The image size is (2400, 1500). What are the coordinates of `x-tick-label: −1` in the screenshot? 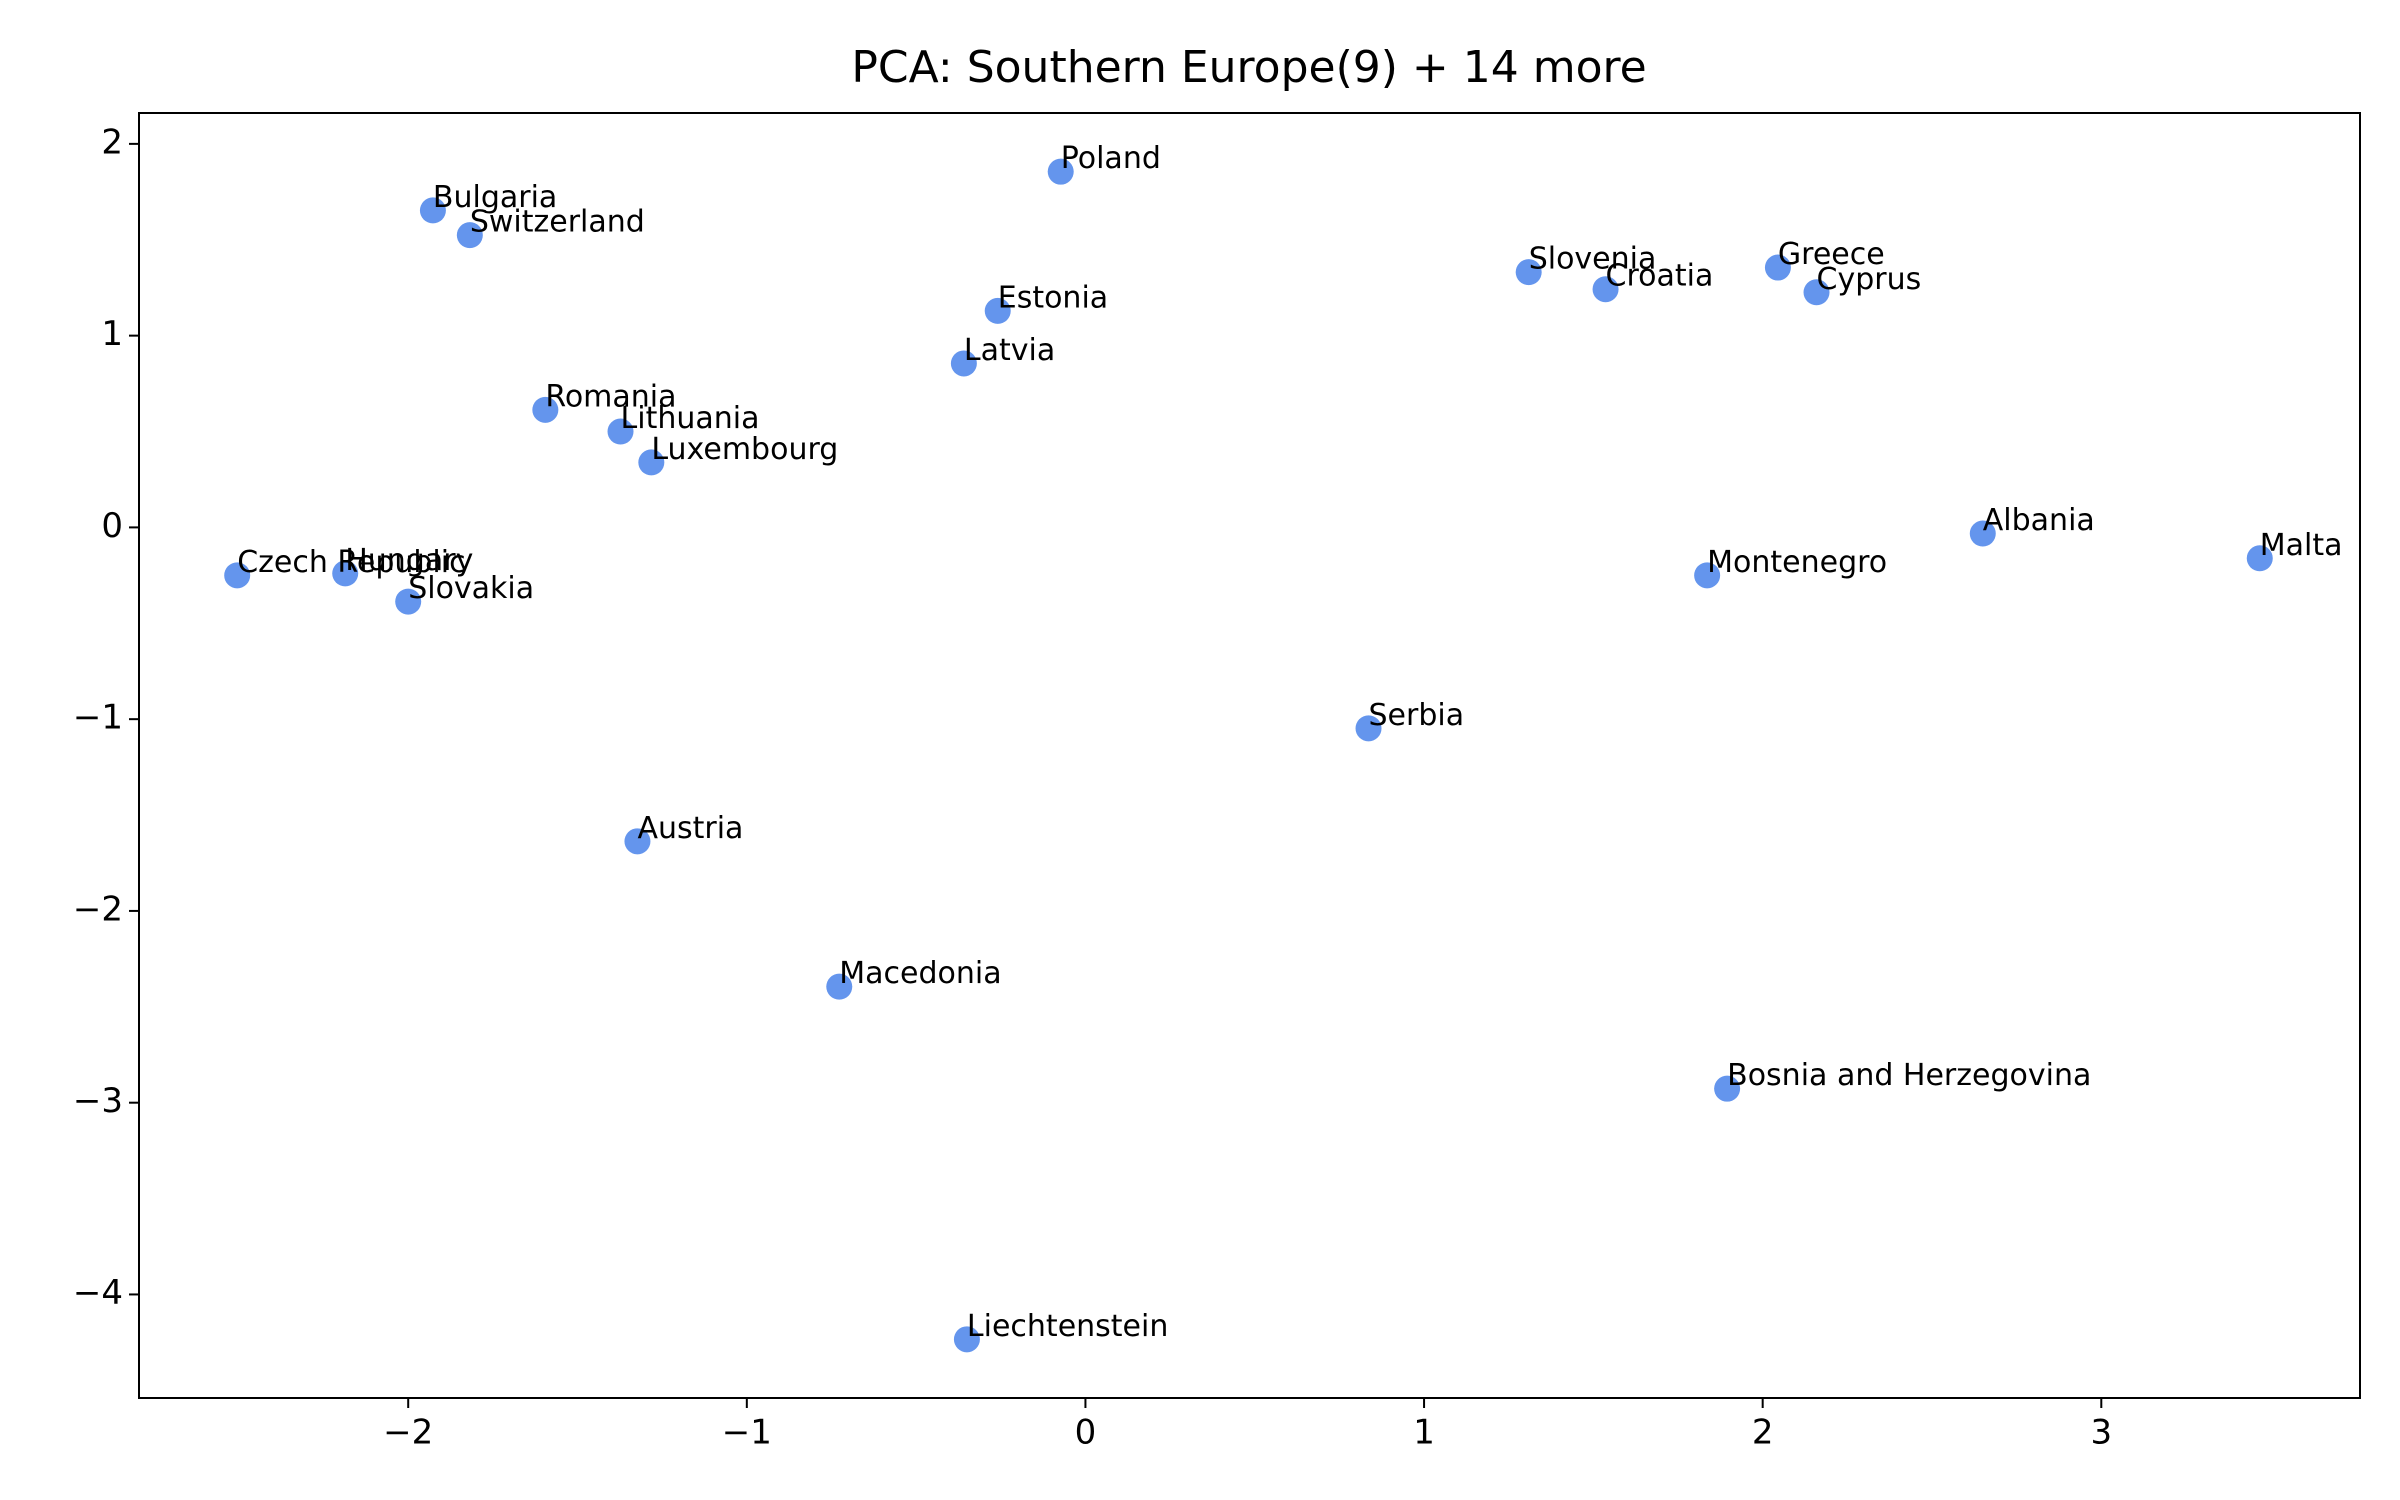 It's located at (747, 1433).